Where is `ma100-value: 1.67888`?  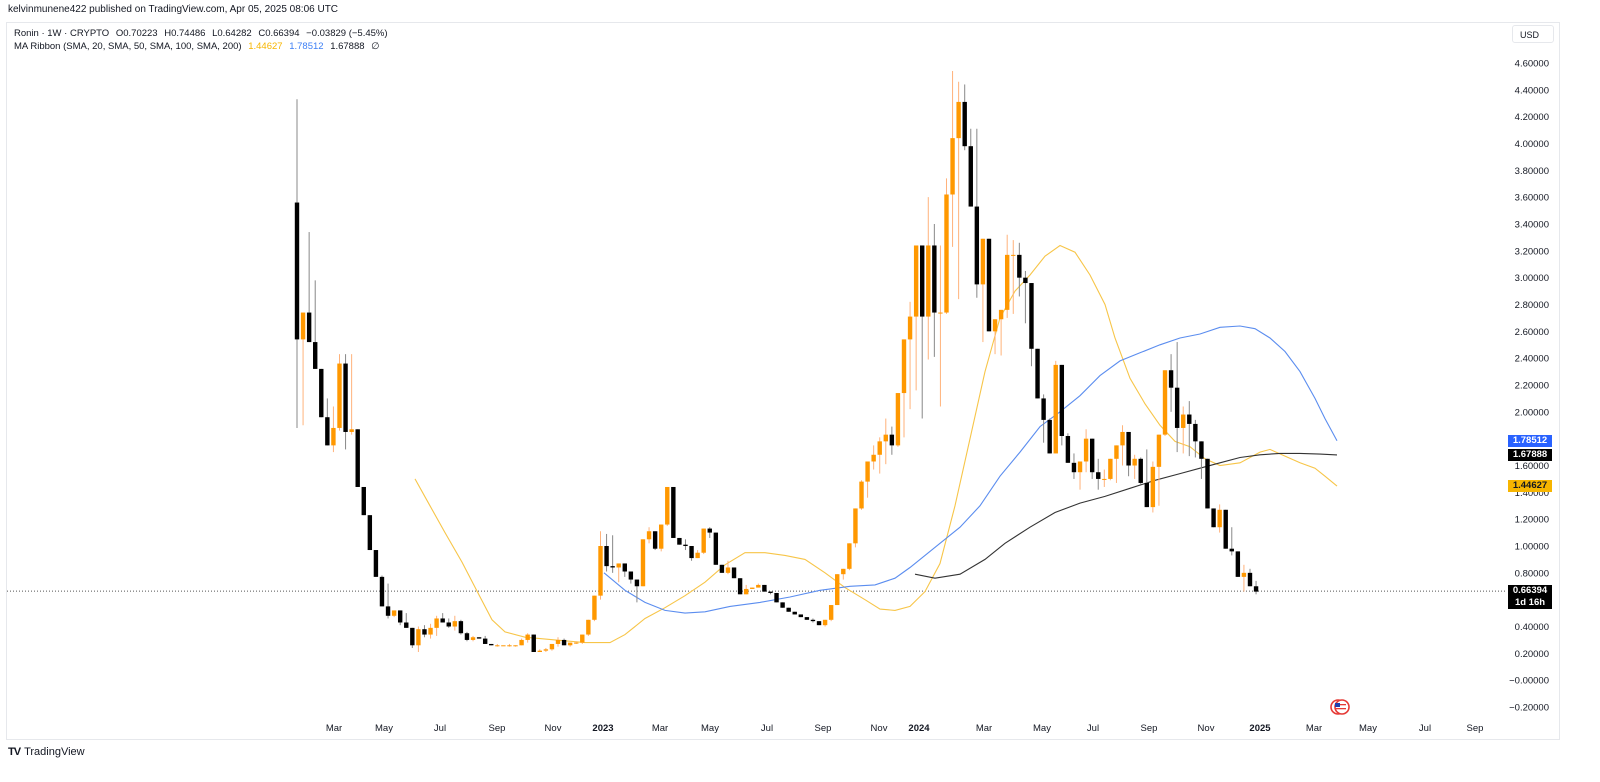
ma100-value: 1.67888 is located at coordinates (347, 46).